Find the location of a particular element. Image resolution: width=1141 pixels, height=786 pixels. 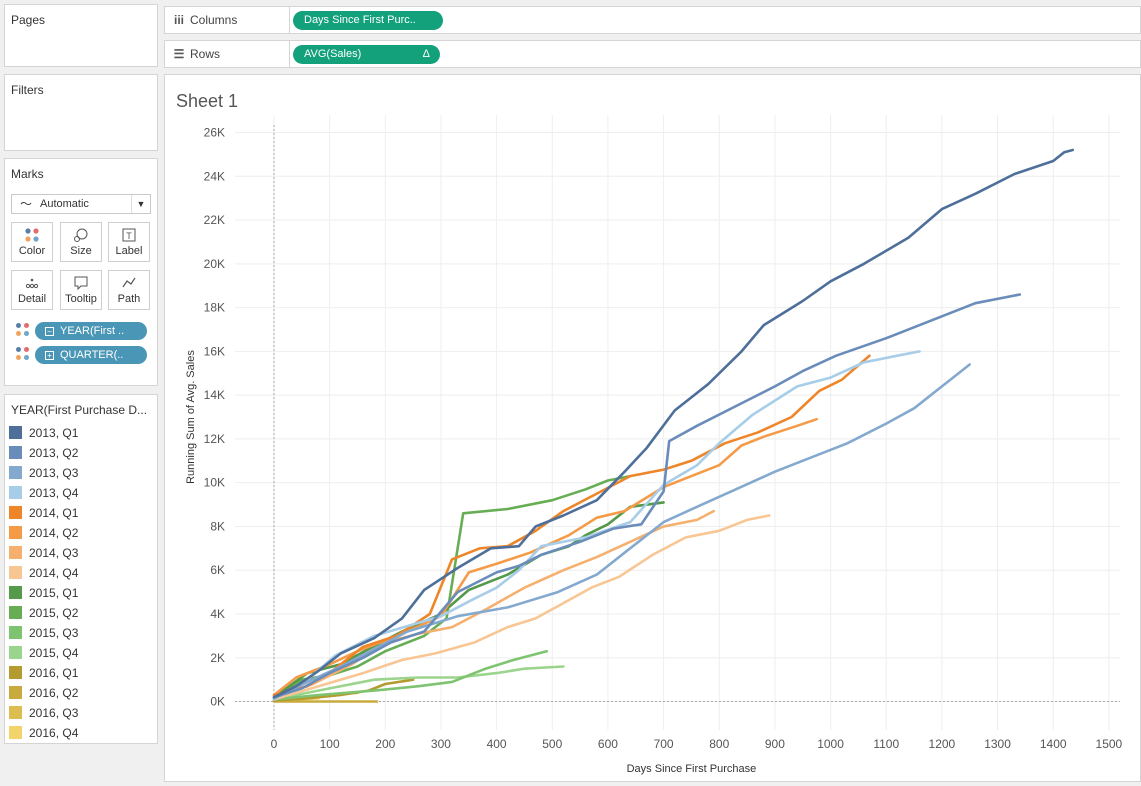

pages-panel: Pages is located at coordinates (81, 35).